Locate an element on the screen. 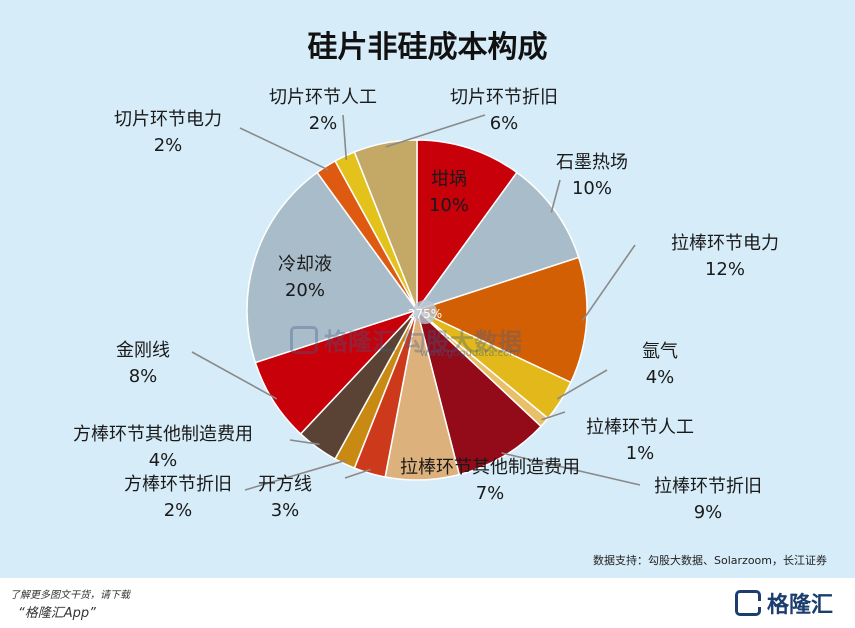  slice-value-label-14: 2% is located at coordinates (323, 123).